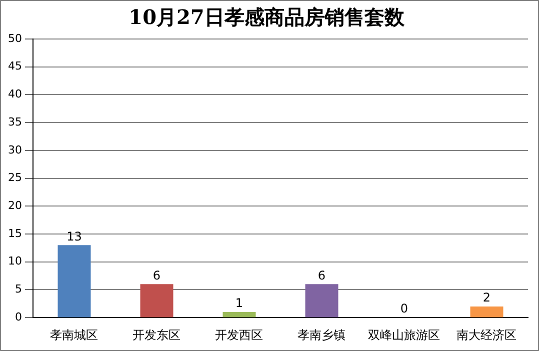 The width and height of the screenshot is (539, 351). Describe the element at coordinates (15, 38) in the screenshot. I see `y-tick-label: 50` at that location.